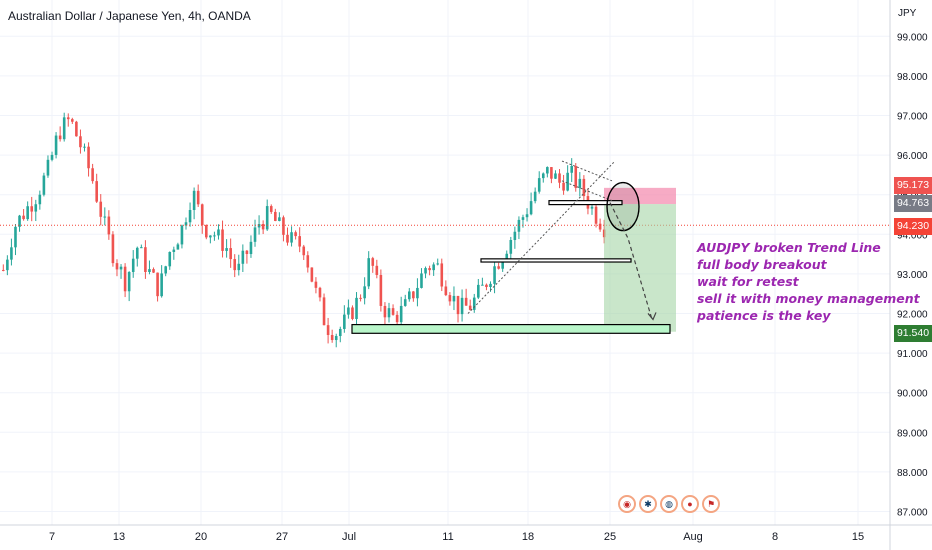 This screenshot has width=932, height=550. I want to click on take-profit-zone, so click(640, 268).